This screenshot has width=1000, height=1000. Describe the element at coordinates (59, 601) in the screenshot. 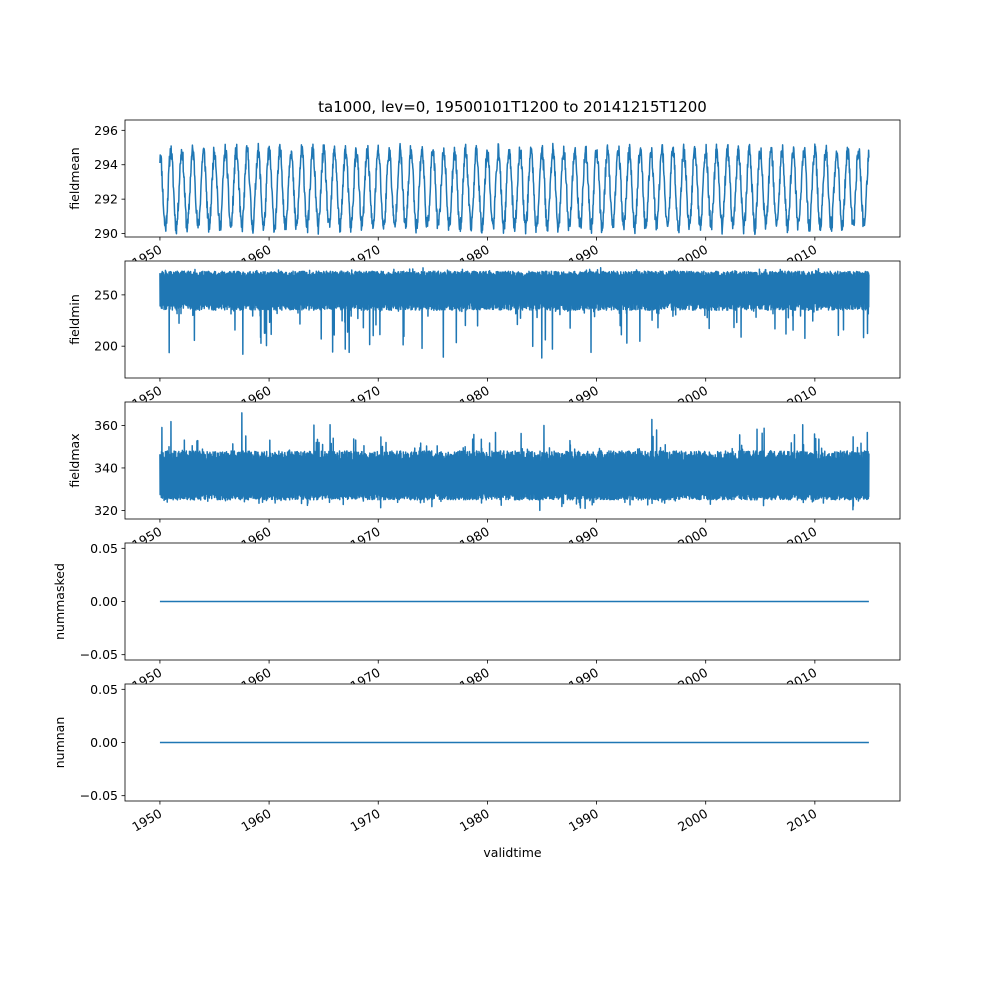

I see `nummasked-y-axis-label: nummasked` at that location.